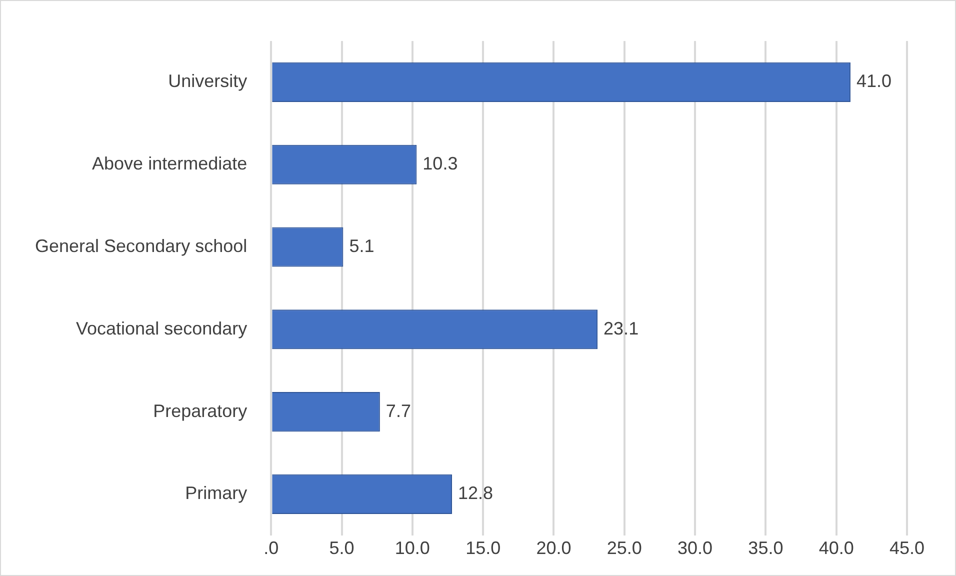 This screenshot has width=956, height=576. Describe the element at coordinates (341, 548) in the screenshot. I see `x-tick-label: 5.0` at that location.